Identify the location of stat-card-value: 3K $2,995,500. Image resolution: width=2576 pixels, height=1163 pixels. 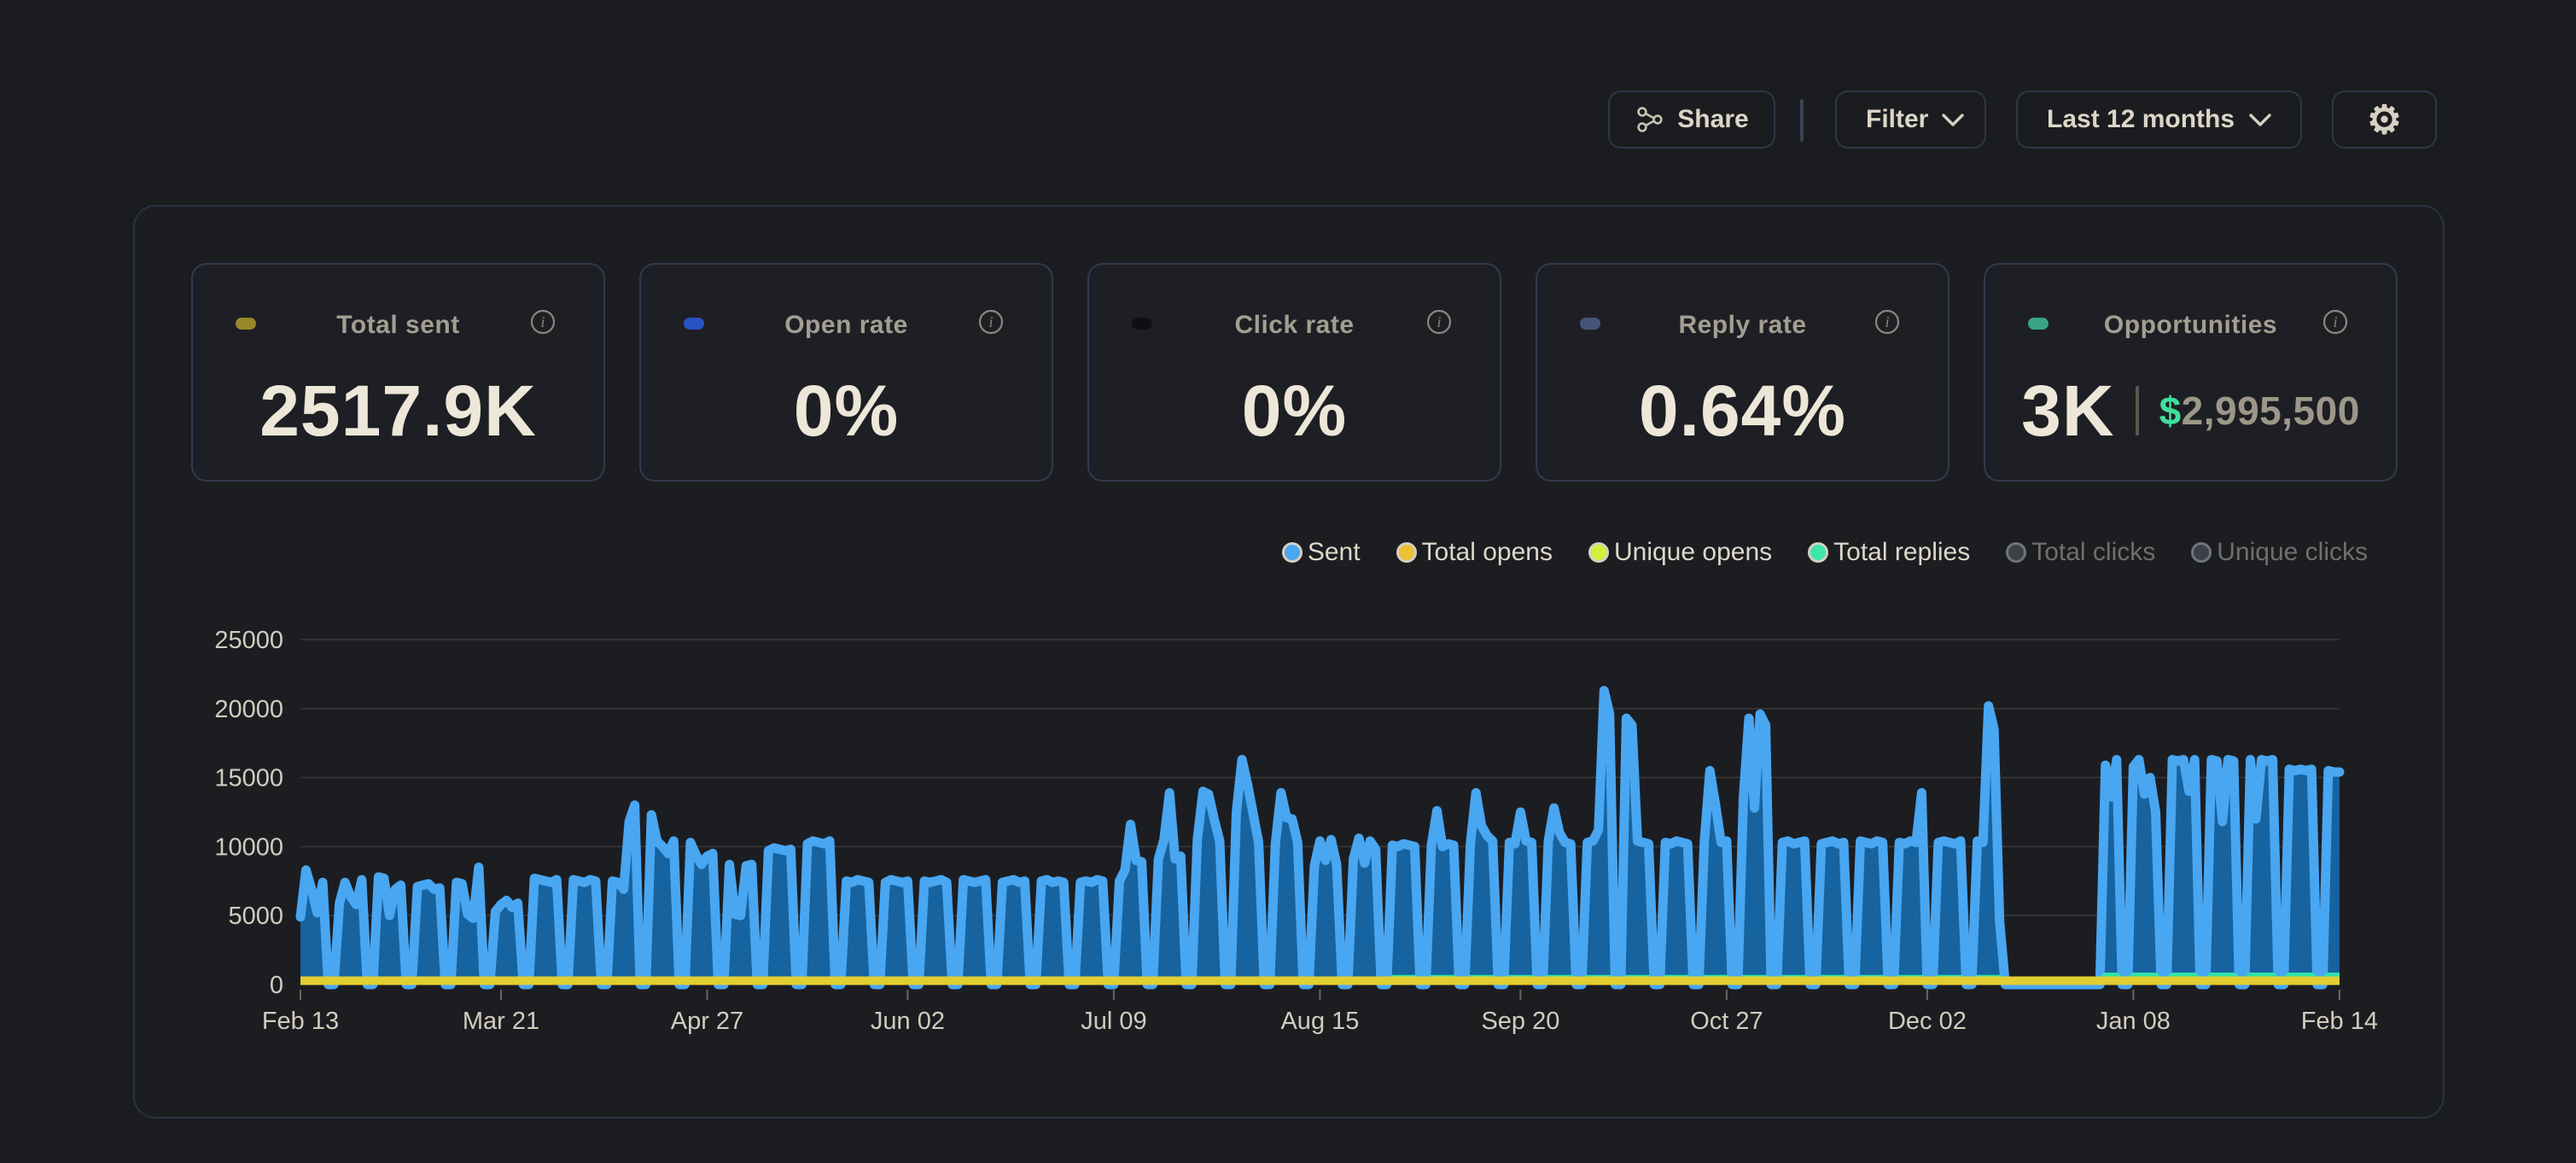
(2190, 411).